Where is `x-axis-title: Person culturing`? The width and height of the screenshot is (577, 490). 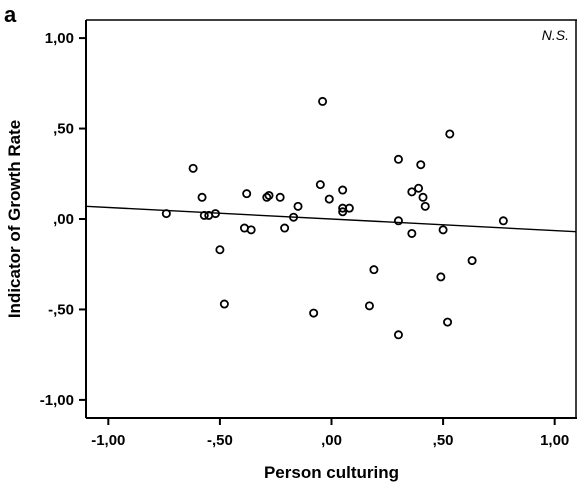
x-axis-title: Person culturing is located at coordinates (331, 472).